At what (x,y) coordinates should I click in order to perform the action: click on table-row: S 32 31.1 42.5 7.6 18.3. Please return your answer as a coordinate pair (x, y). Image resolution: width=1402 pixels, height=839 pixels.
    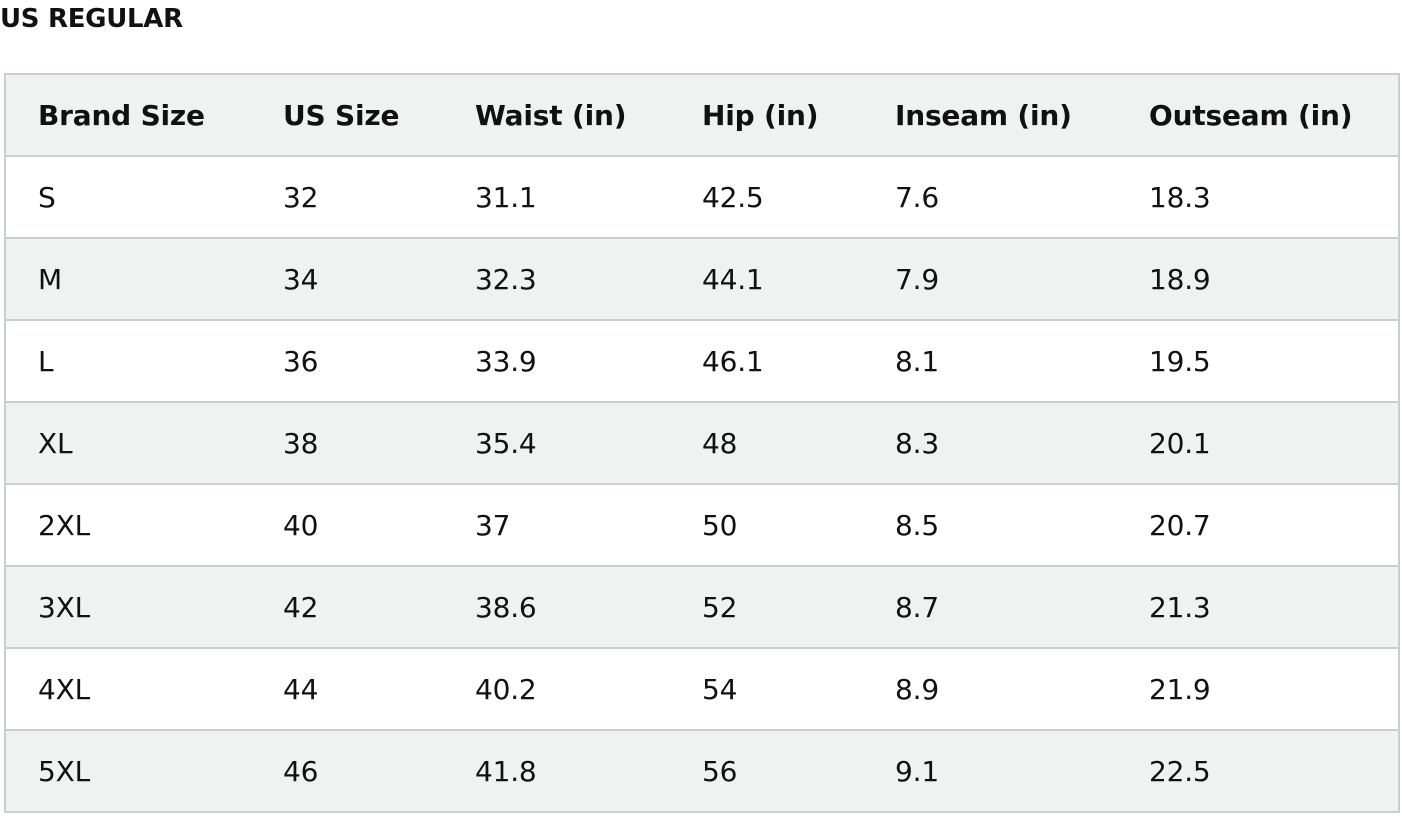
    Looking at the image, I should click on (702, 197).